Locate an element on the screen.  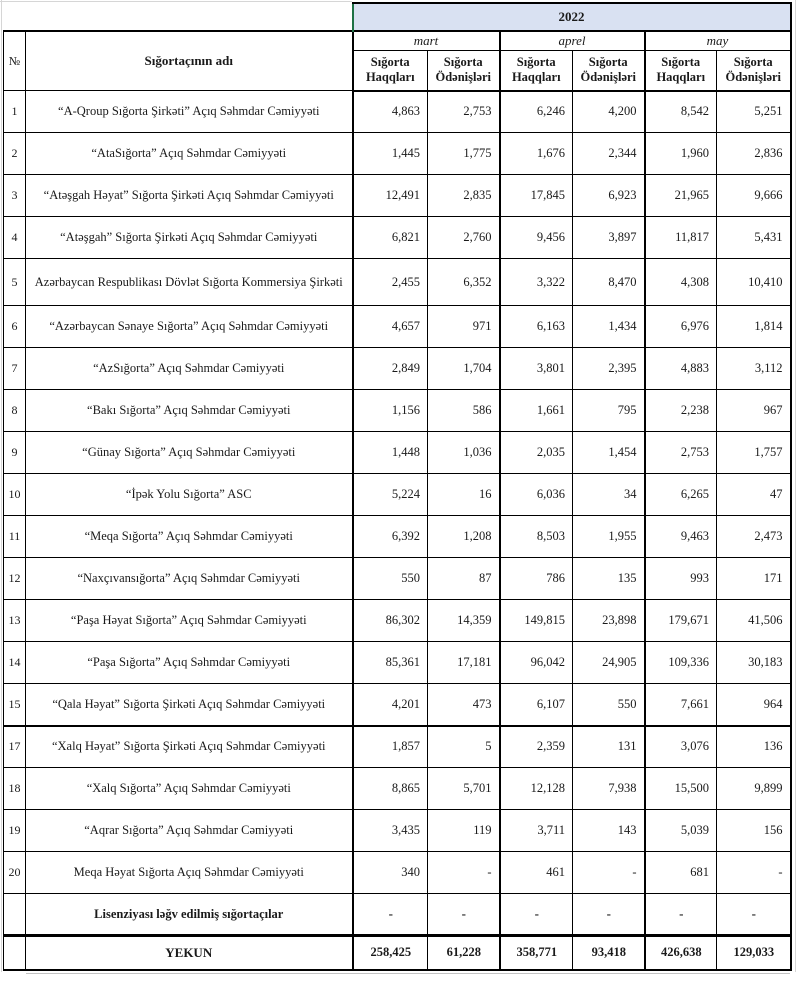
value-cell: 1,857 is located at coordinates (389, 746).